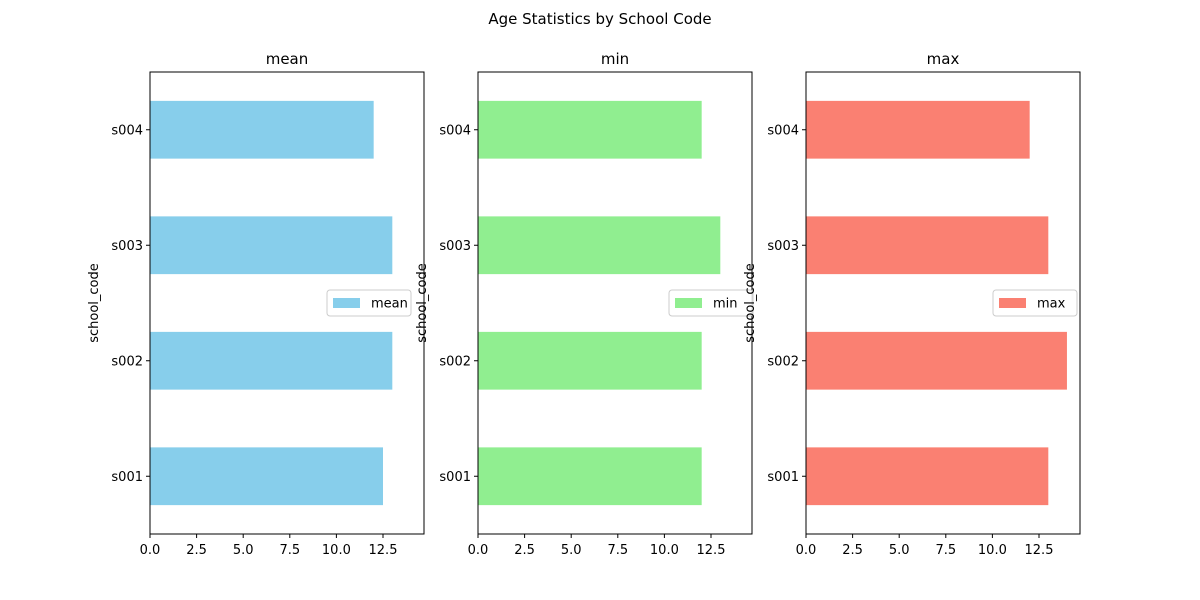 Image resolution: width=1200 pixels, height=600 pixels. What do you see at coordinates (271, 245) in the screenshot?
I see `bar-mean-s003` at bounding box center [271, 245].